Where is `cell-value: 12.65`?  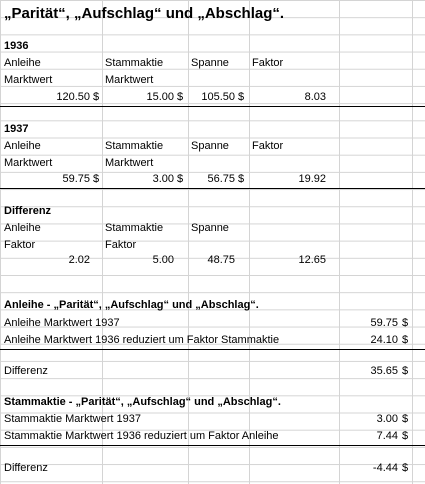 cell-value: 12.65 is located at coordinates (312, 260).